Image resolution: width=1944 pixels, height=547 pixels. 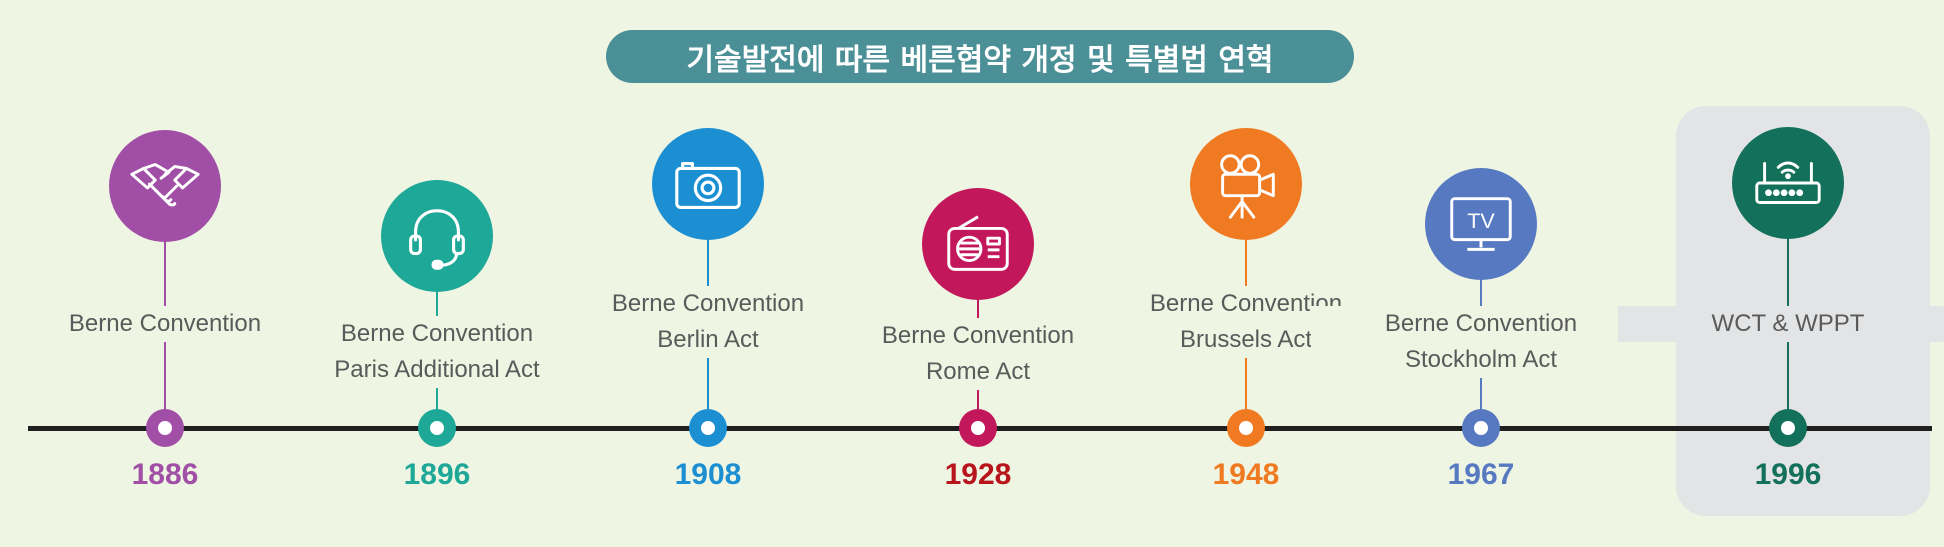 What do you see at coordinates (165, 474) in the screenshot?
I see `year-label: 1886` at bounding box center [165, 474].